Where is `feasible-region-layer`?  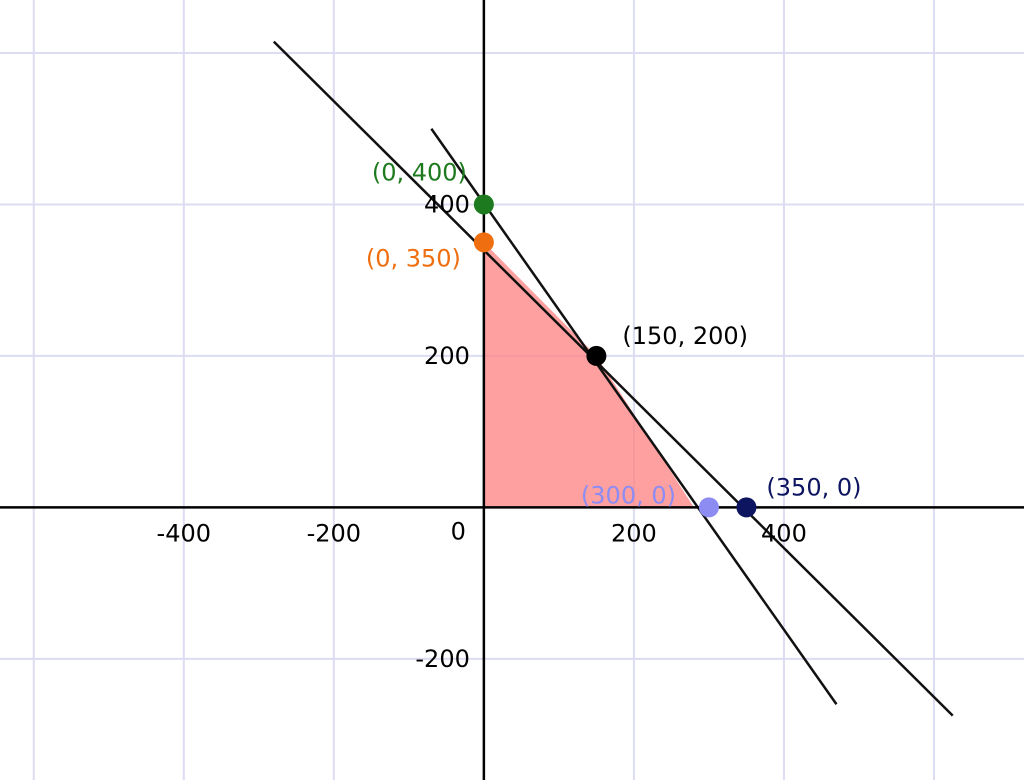 feasible-region-layer is located at coordinates (588, 375).